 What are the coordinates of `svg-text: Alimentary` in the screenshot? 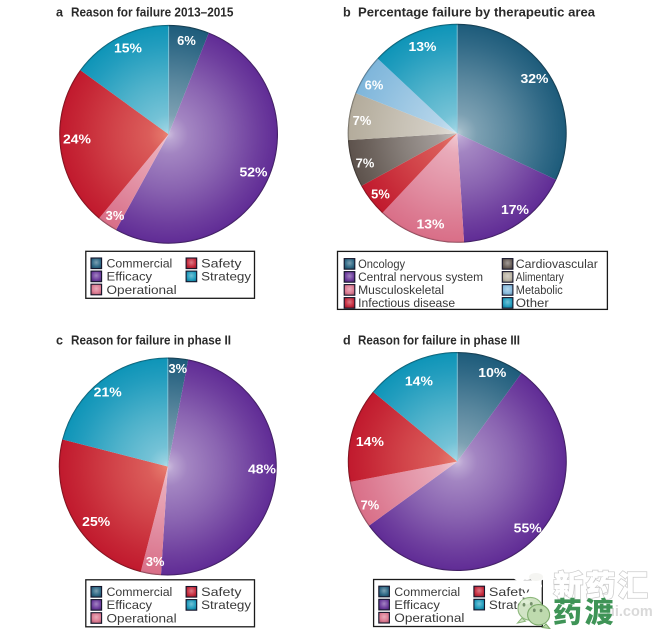 It's located at (540, 277).